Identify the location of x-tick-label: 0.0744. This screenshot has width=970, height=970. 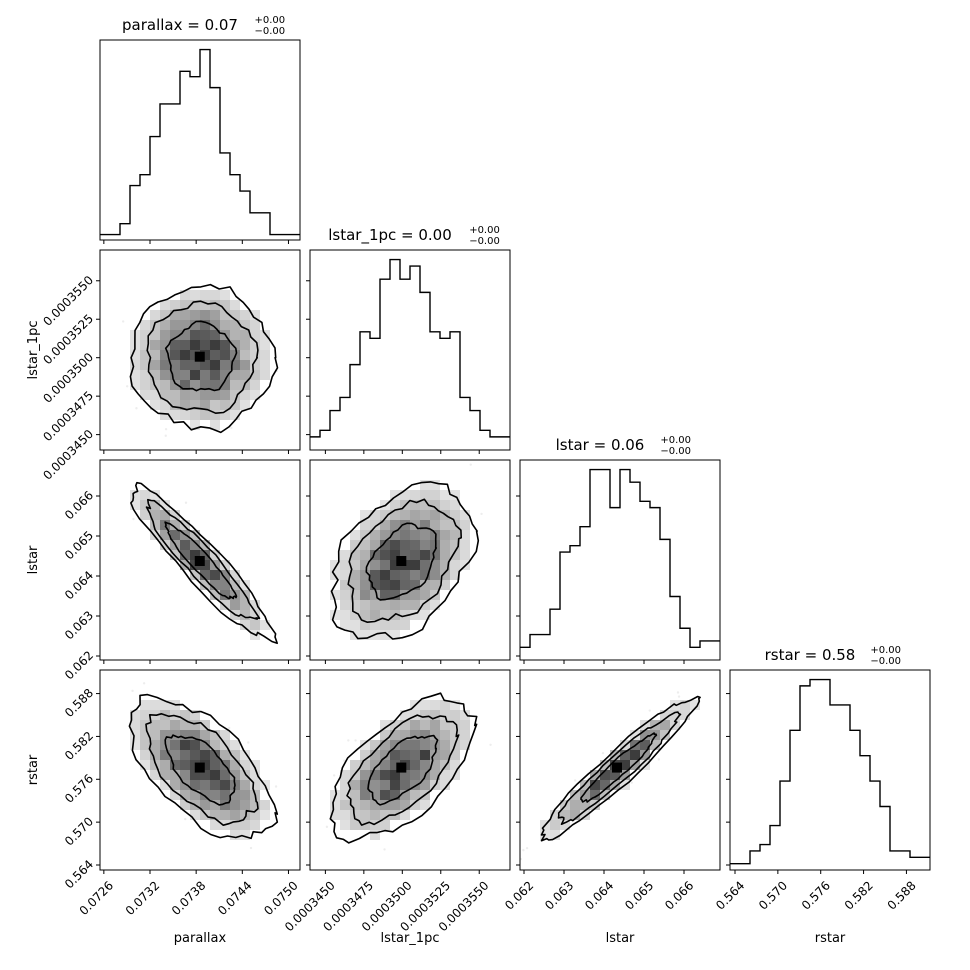
(235, 898).